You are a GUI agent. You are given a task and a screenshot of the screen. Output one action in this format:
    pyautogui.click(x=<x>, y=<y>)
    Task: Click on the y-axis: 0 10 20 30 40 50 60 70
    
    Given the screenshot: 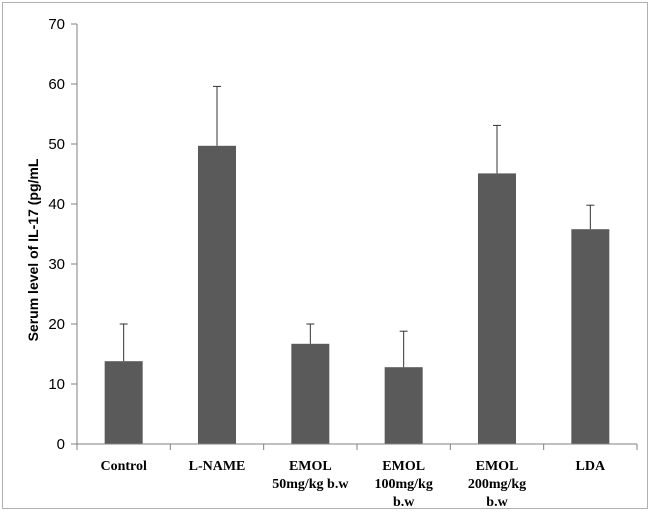 What is the action you would take?
    pyautogui.click(x=63, y=234)
    